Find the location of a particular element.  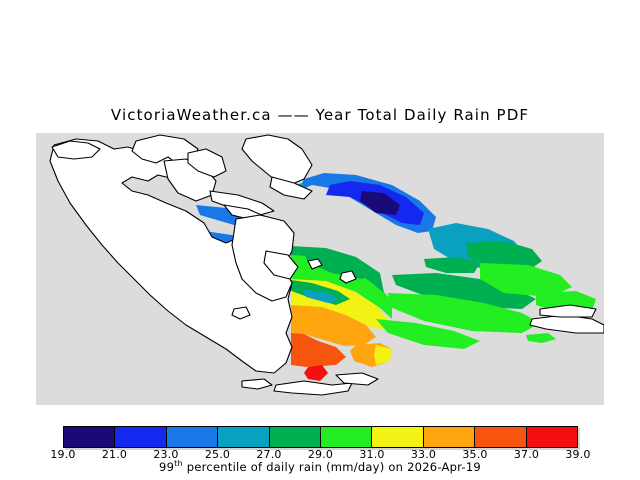

landmass-northwest-spit is located at coordinates (76, 150).